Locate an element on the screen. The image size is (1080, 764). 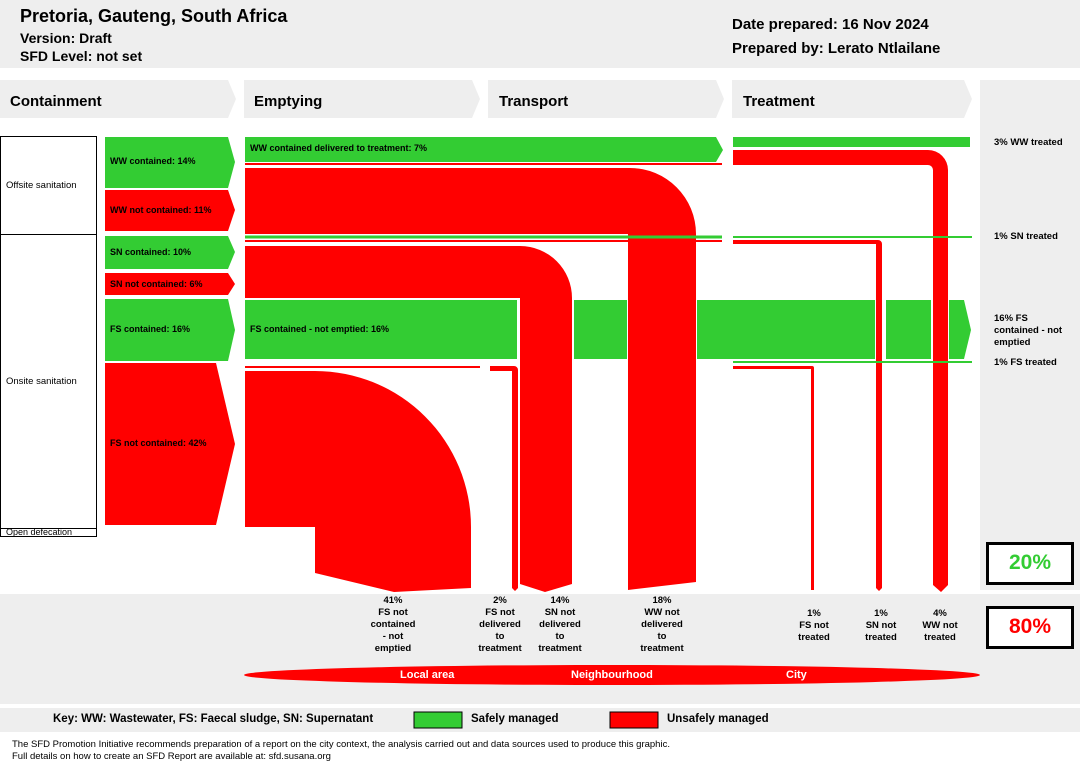
outcome-fs-not-treated: 1% FS not treated is located at coordinates (814, 626).